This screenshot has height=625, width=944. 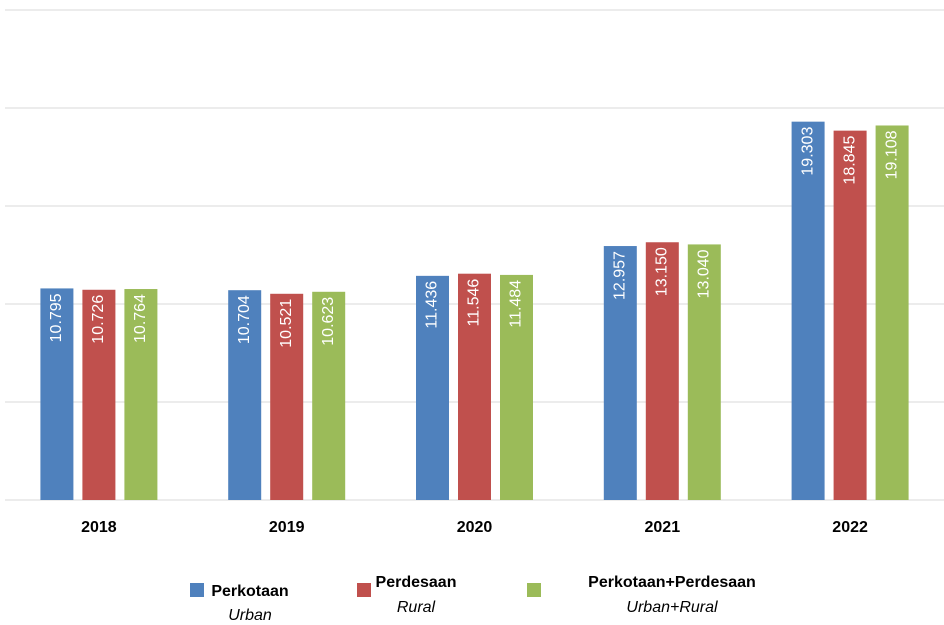 What do you see at coordinates (704, 273) in the screenshot?
I see `value-label: 13.040` at bounding box center [704, 273].